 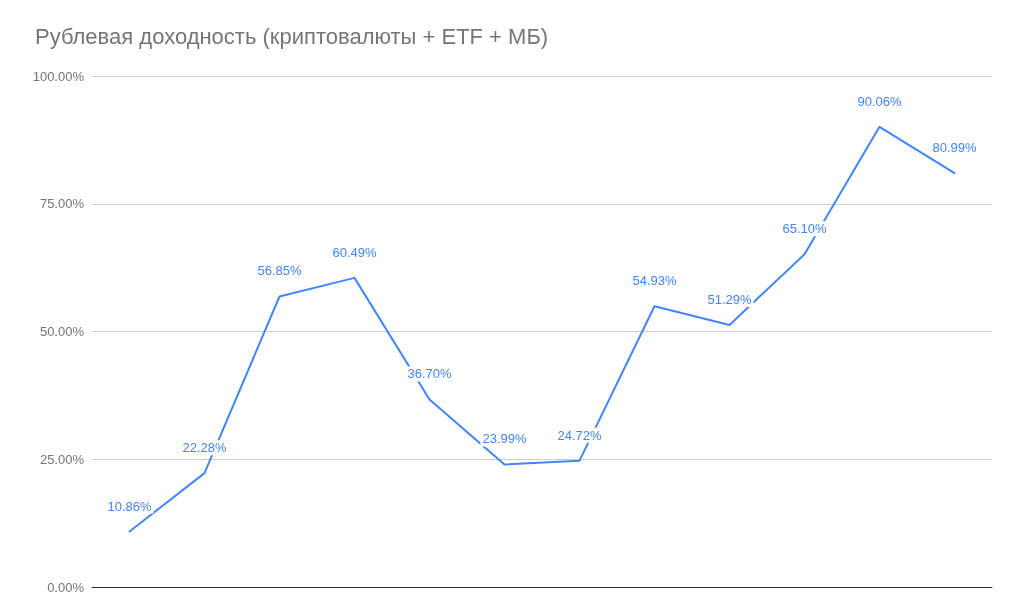 What do you see at coordinates (354, 252) in the screenshot?
I see `data-label: 60.49%` at bounding box center [354, 252].